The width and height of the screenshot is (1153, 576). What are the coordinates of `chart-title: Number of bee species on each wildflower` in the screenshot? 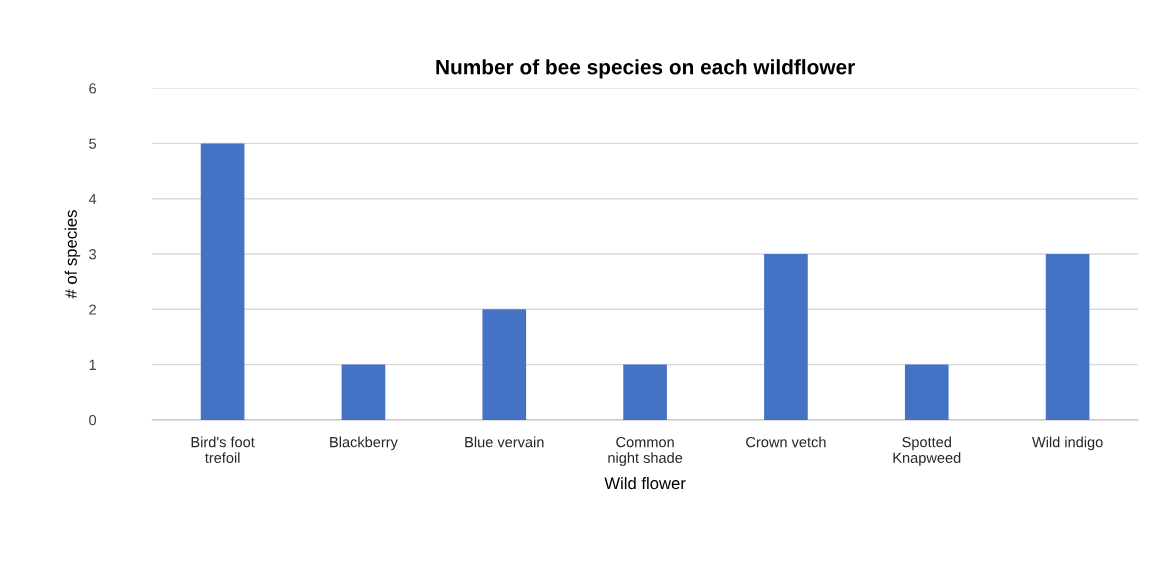 It's located at (645, 69).